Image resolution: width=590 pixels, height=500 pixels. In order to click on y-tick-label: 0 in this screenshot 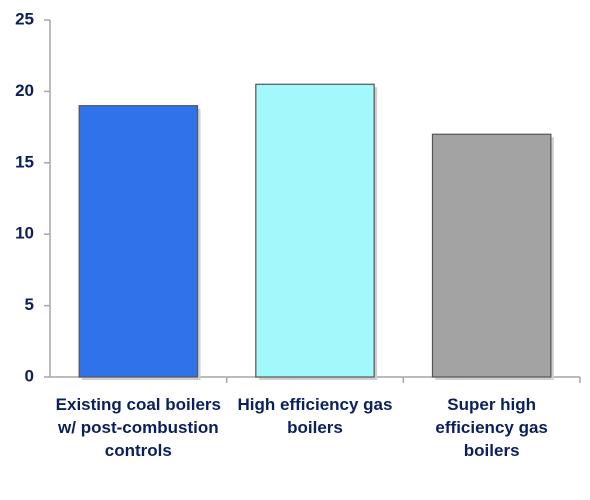, I will do `click(29, 375)`.